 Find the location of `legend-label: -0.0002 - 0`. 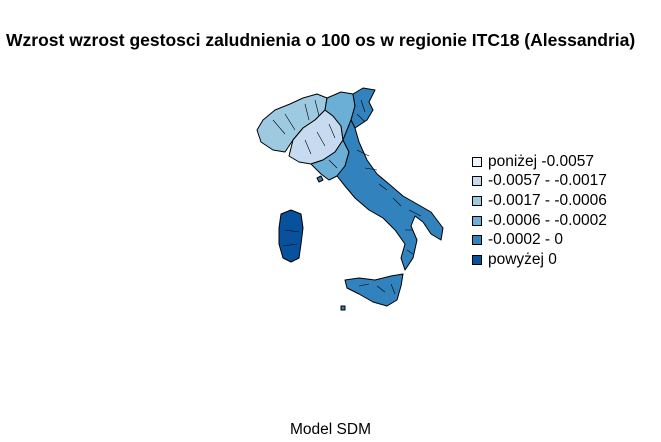

legend-label: -0.0002 - 0 is located at coordinates (525, 240).